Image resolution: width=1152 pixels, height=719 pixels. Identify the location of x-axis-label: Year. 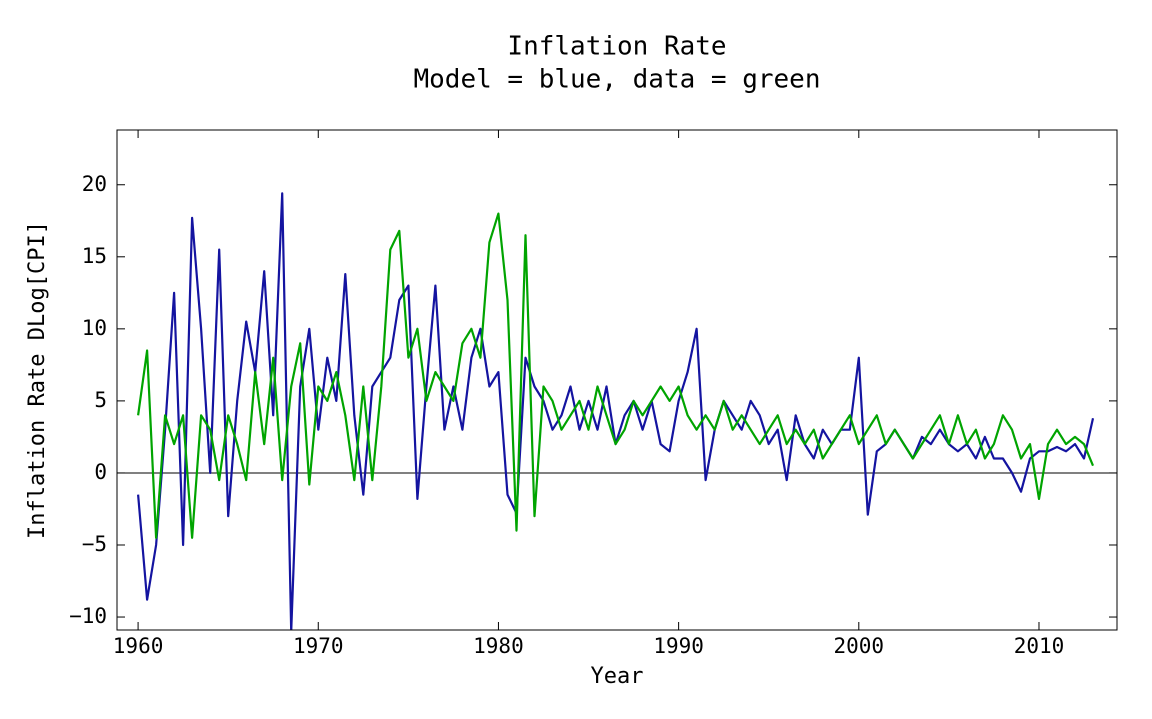
(617, 676).